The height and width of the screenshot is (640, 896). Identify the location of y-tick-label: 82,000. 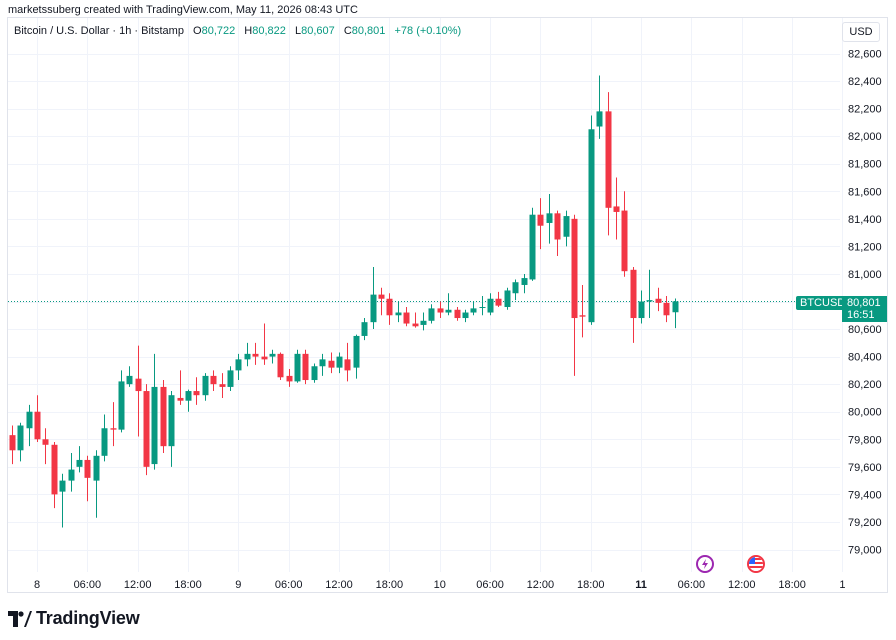
(865, 137).